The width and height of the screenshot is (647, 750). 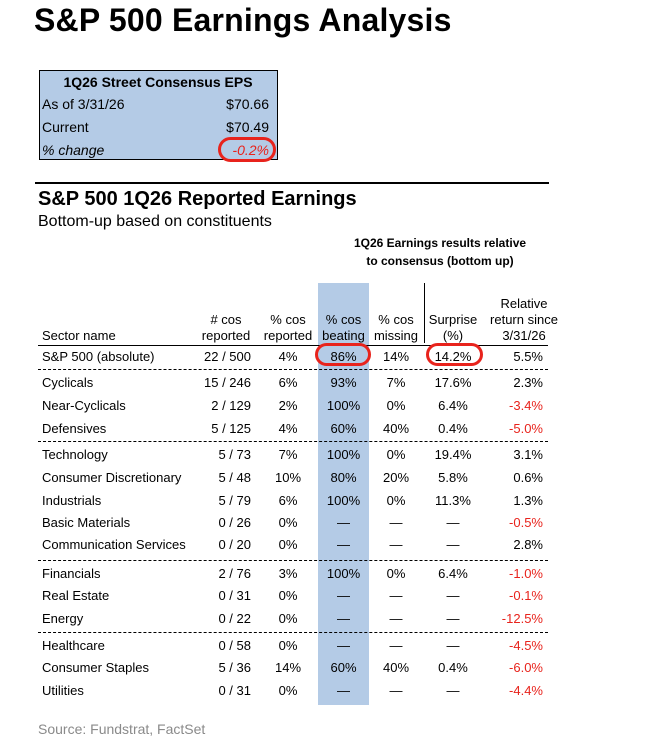 I want to click on cell-ret: 2.8%, so click(x=528, y=544).